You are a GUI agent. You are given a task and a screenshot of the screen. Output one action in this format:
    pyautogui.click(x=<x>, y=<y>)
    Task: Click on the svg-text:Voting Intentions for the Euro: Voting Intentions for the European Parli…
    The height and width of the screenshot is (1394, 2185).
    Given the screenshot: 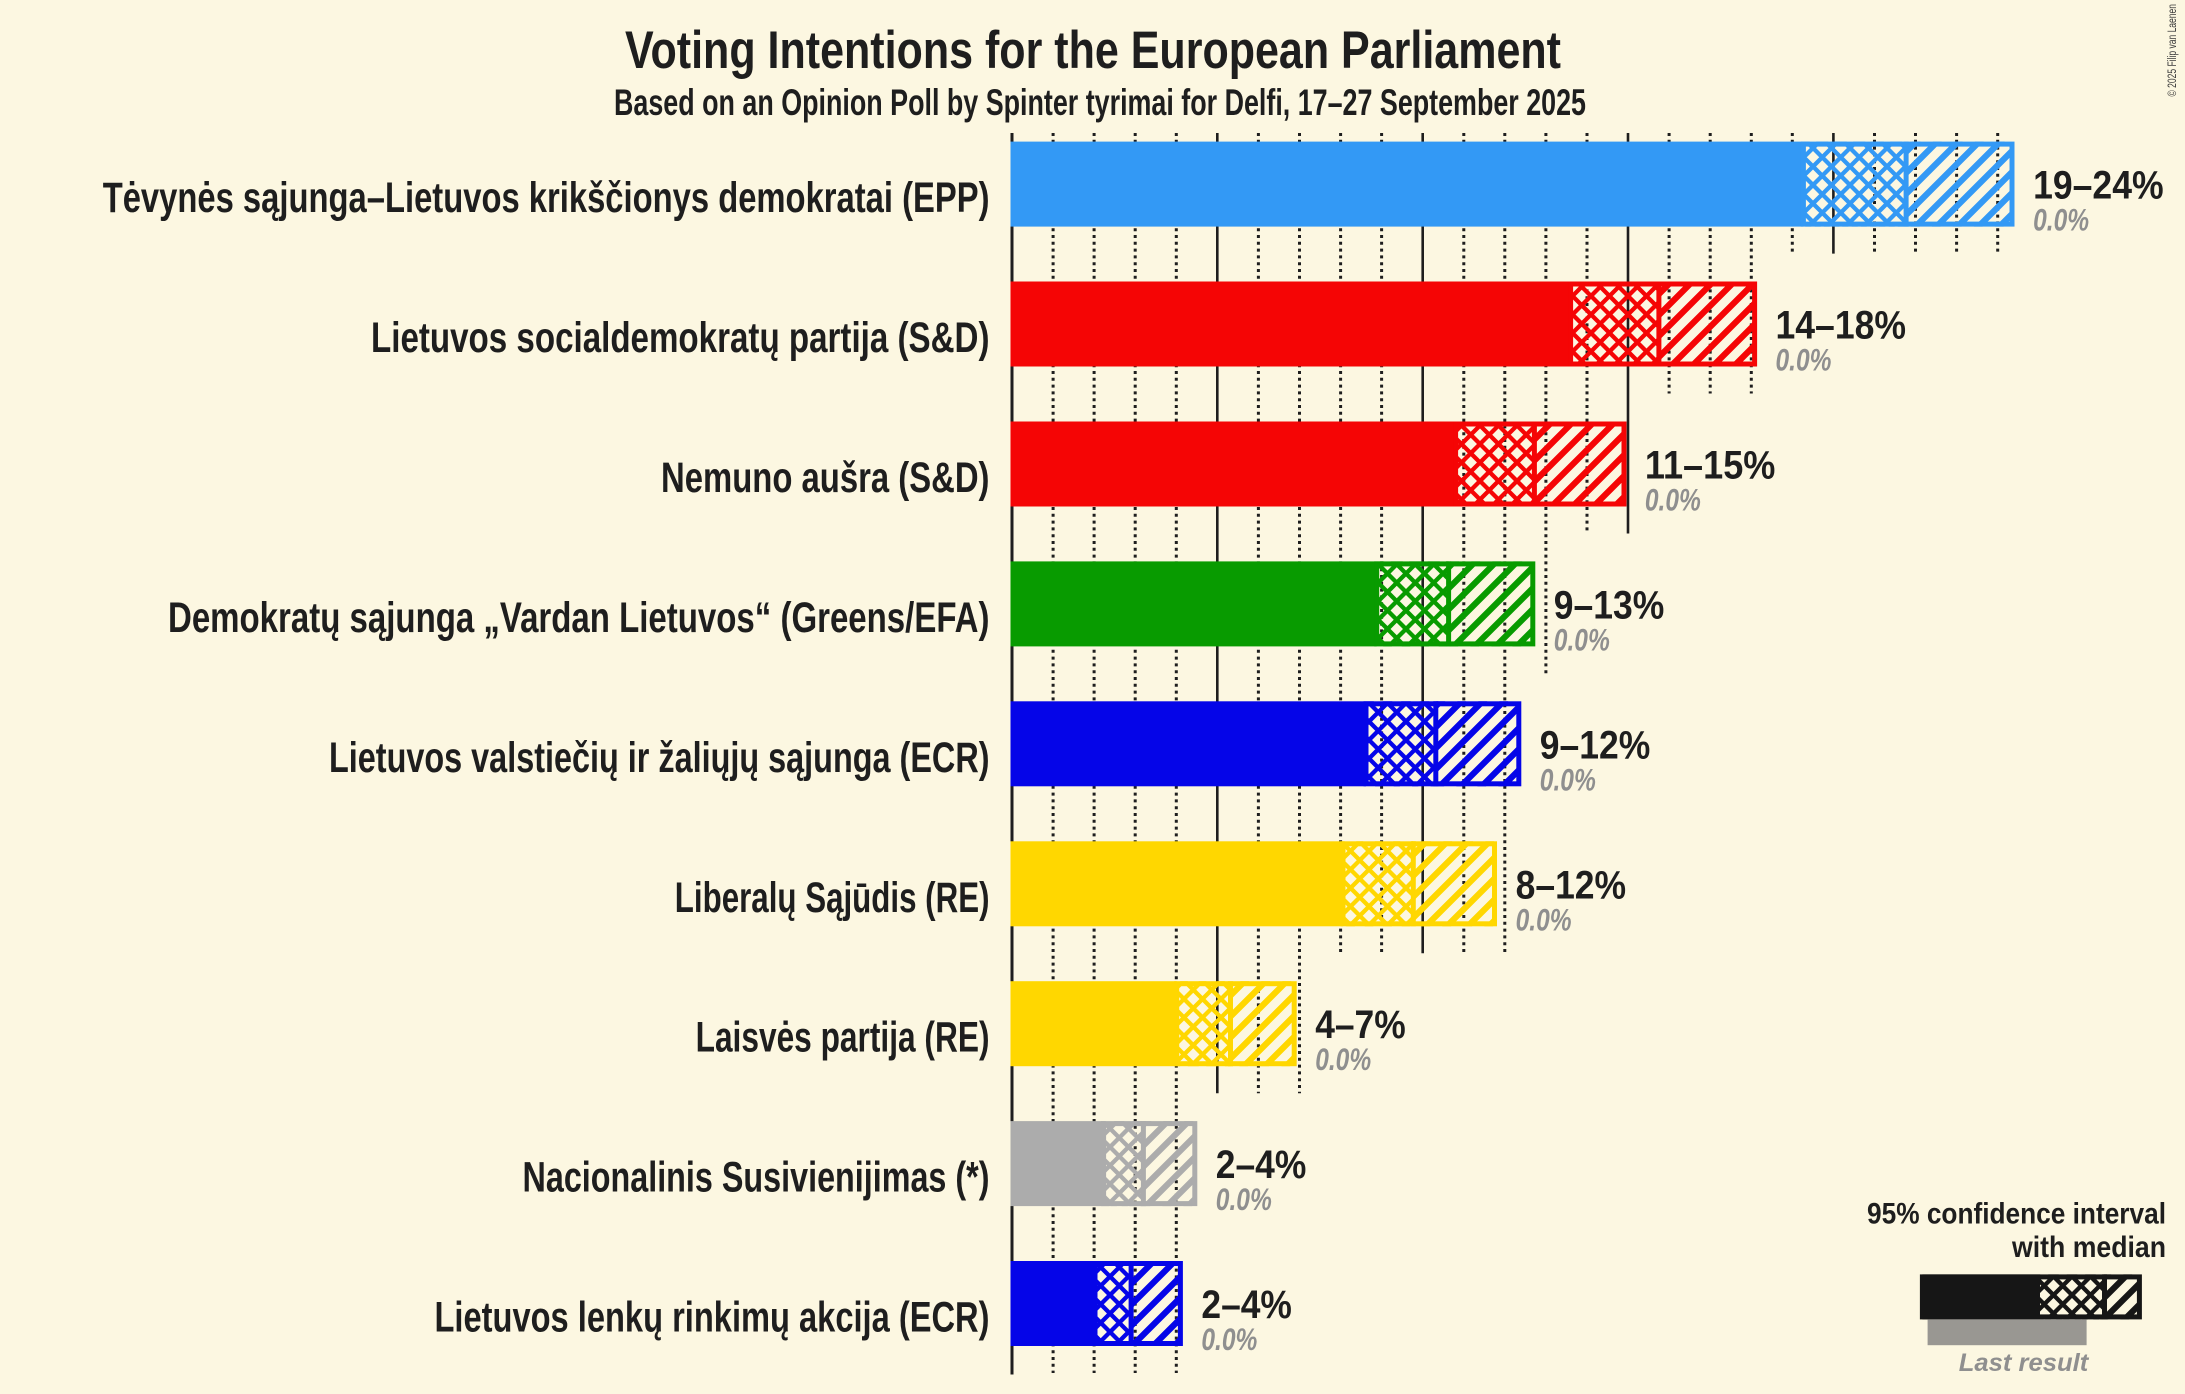 What is the action you would take?
    pyautogui.click(x=1093, y=50)
    